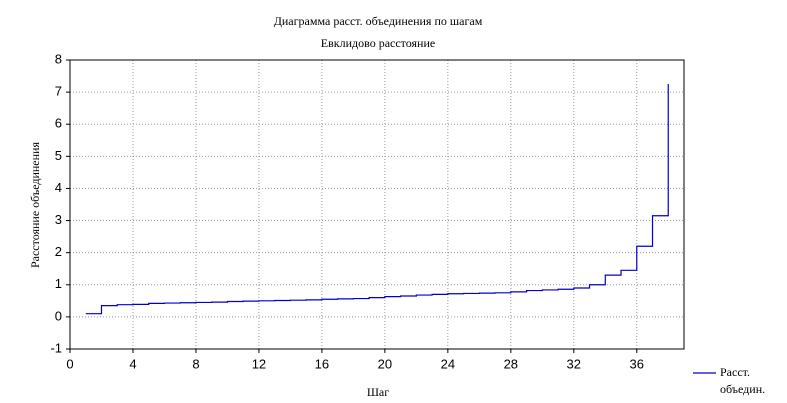  Describe the element at coordinates (58, 187) in the screenshot. I see `y-tick-label: 4` at that location.